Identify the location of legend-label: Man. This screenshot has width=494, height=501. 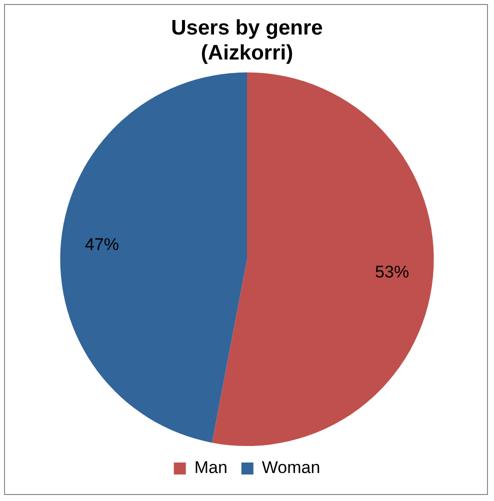
(211, 468).